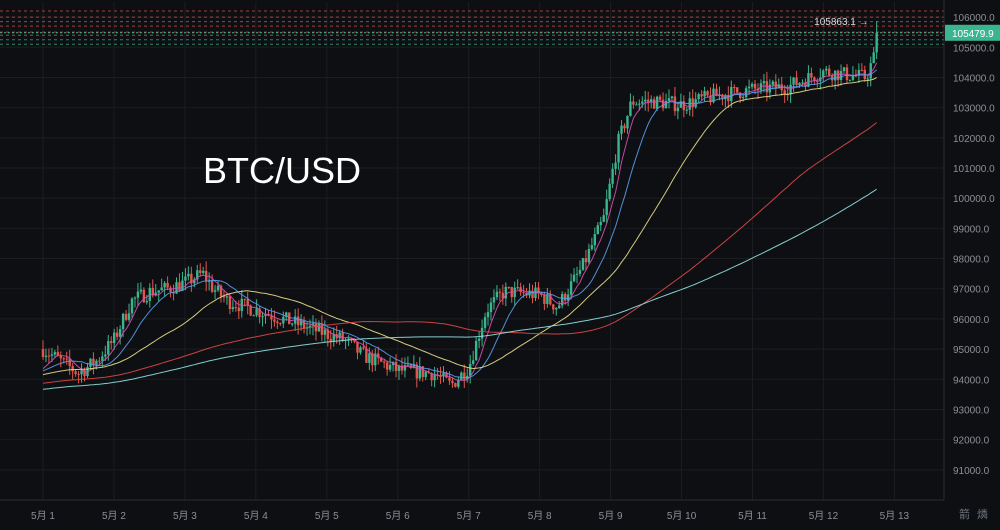 Image resolution: width=1000 pixels, height=530 pixels. What do you see at coordinates (973, 34) in the screenshot?
I see `current-price-label: 105479.9` at bounding box center [973, 34].